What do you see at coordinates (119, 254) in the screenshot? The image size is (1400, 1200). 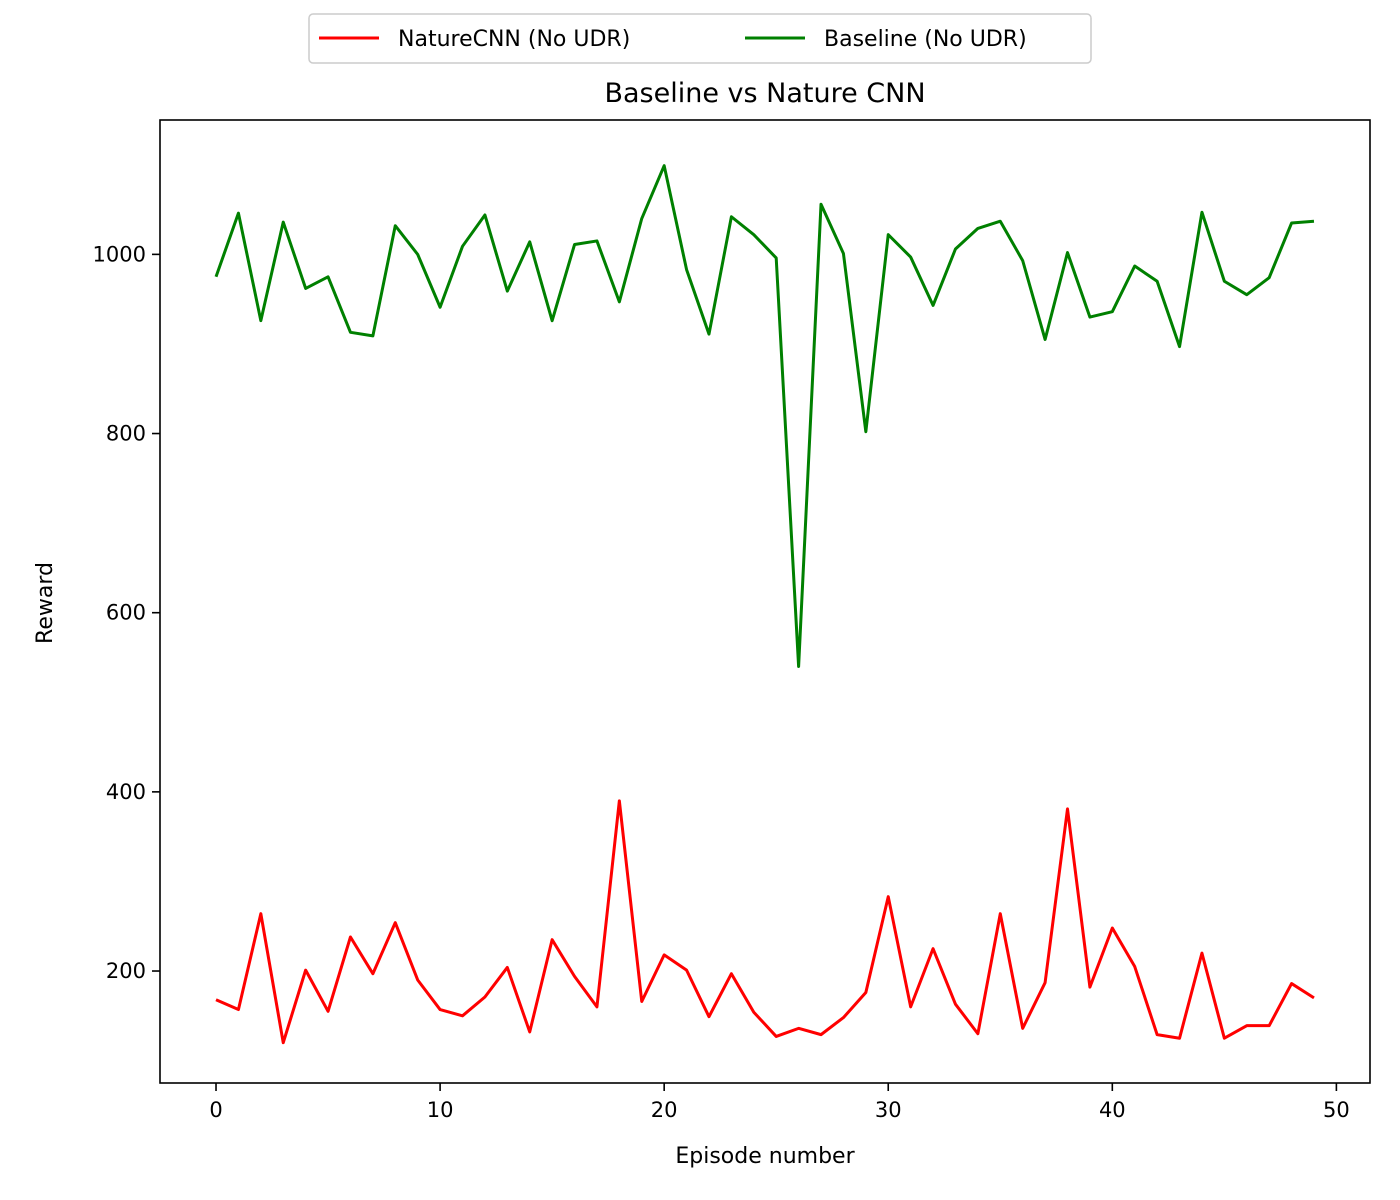 I see `y-tick-label: 1000` at bounding box center [119, 254].